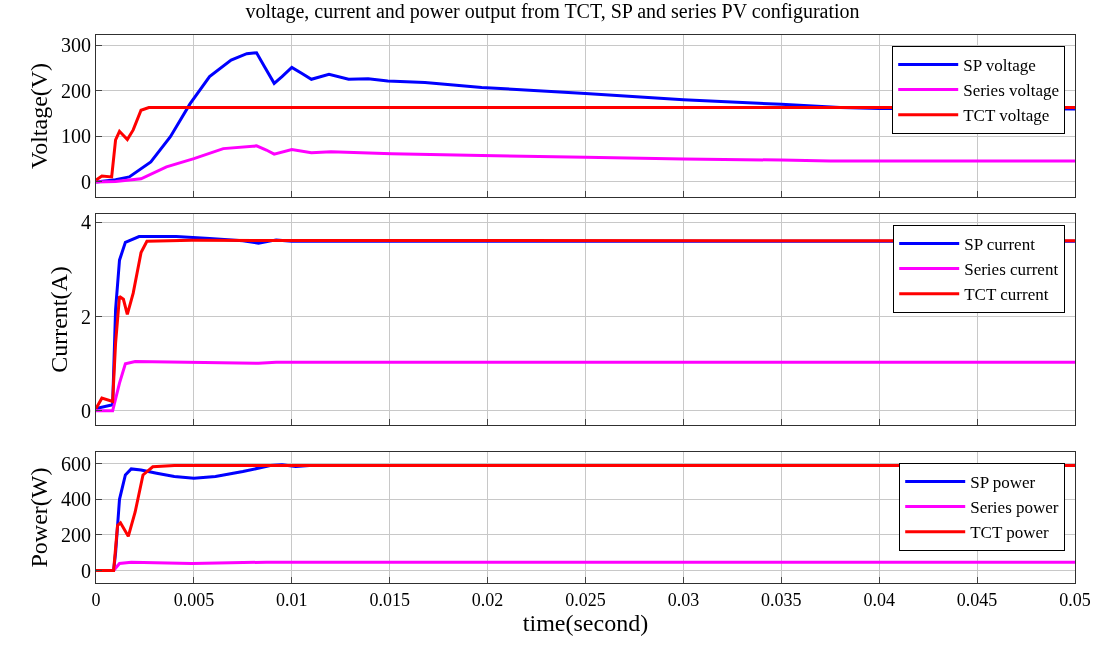 The image size is (1105, 662). I want to click on x-tick-label: 0.03, so click(683, 599).